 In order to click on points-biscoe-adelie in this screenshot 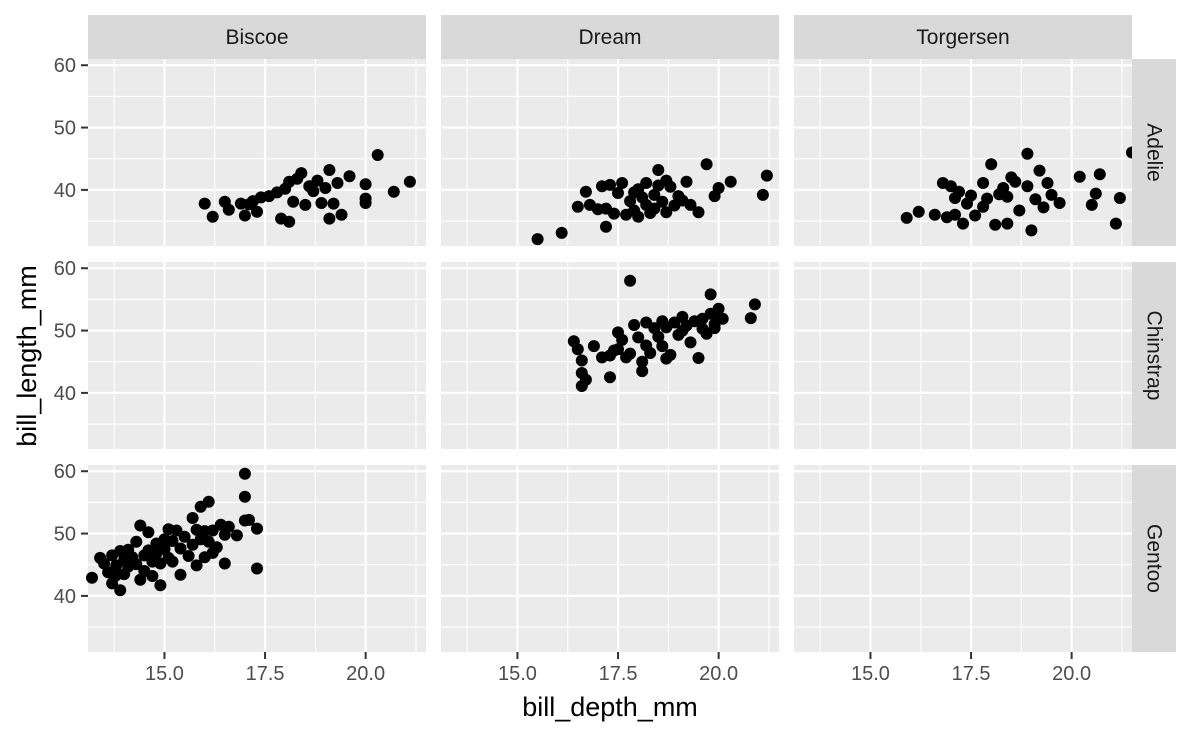, I will do `click(307, 188)`.